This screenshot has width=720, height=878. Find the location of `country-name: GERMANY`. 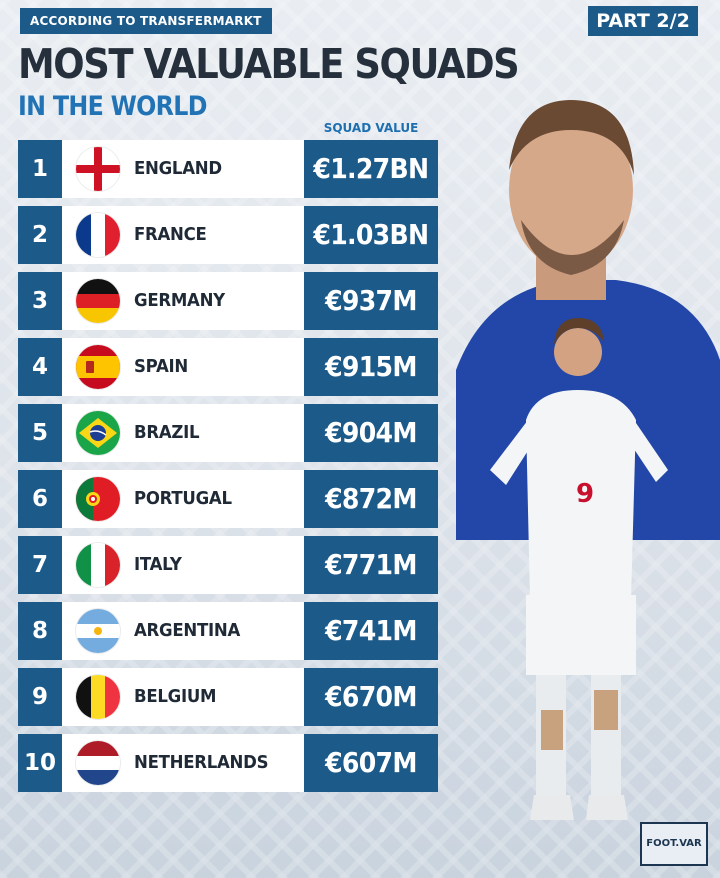

country-name: GERMANY is located at coordinates (179, 300).